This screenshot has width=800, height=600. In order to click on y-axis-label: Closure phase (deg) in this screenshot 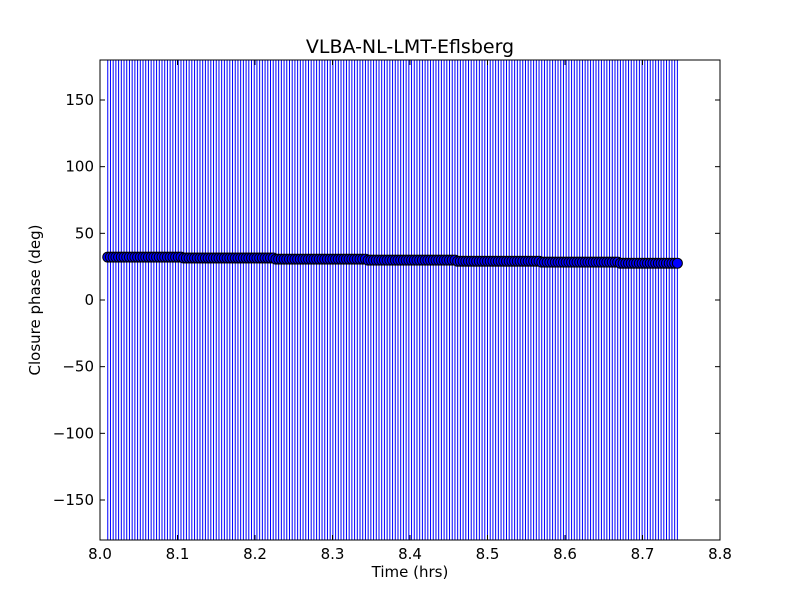, I will do `click(35, 300)`.